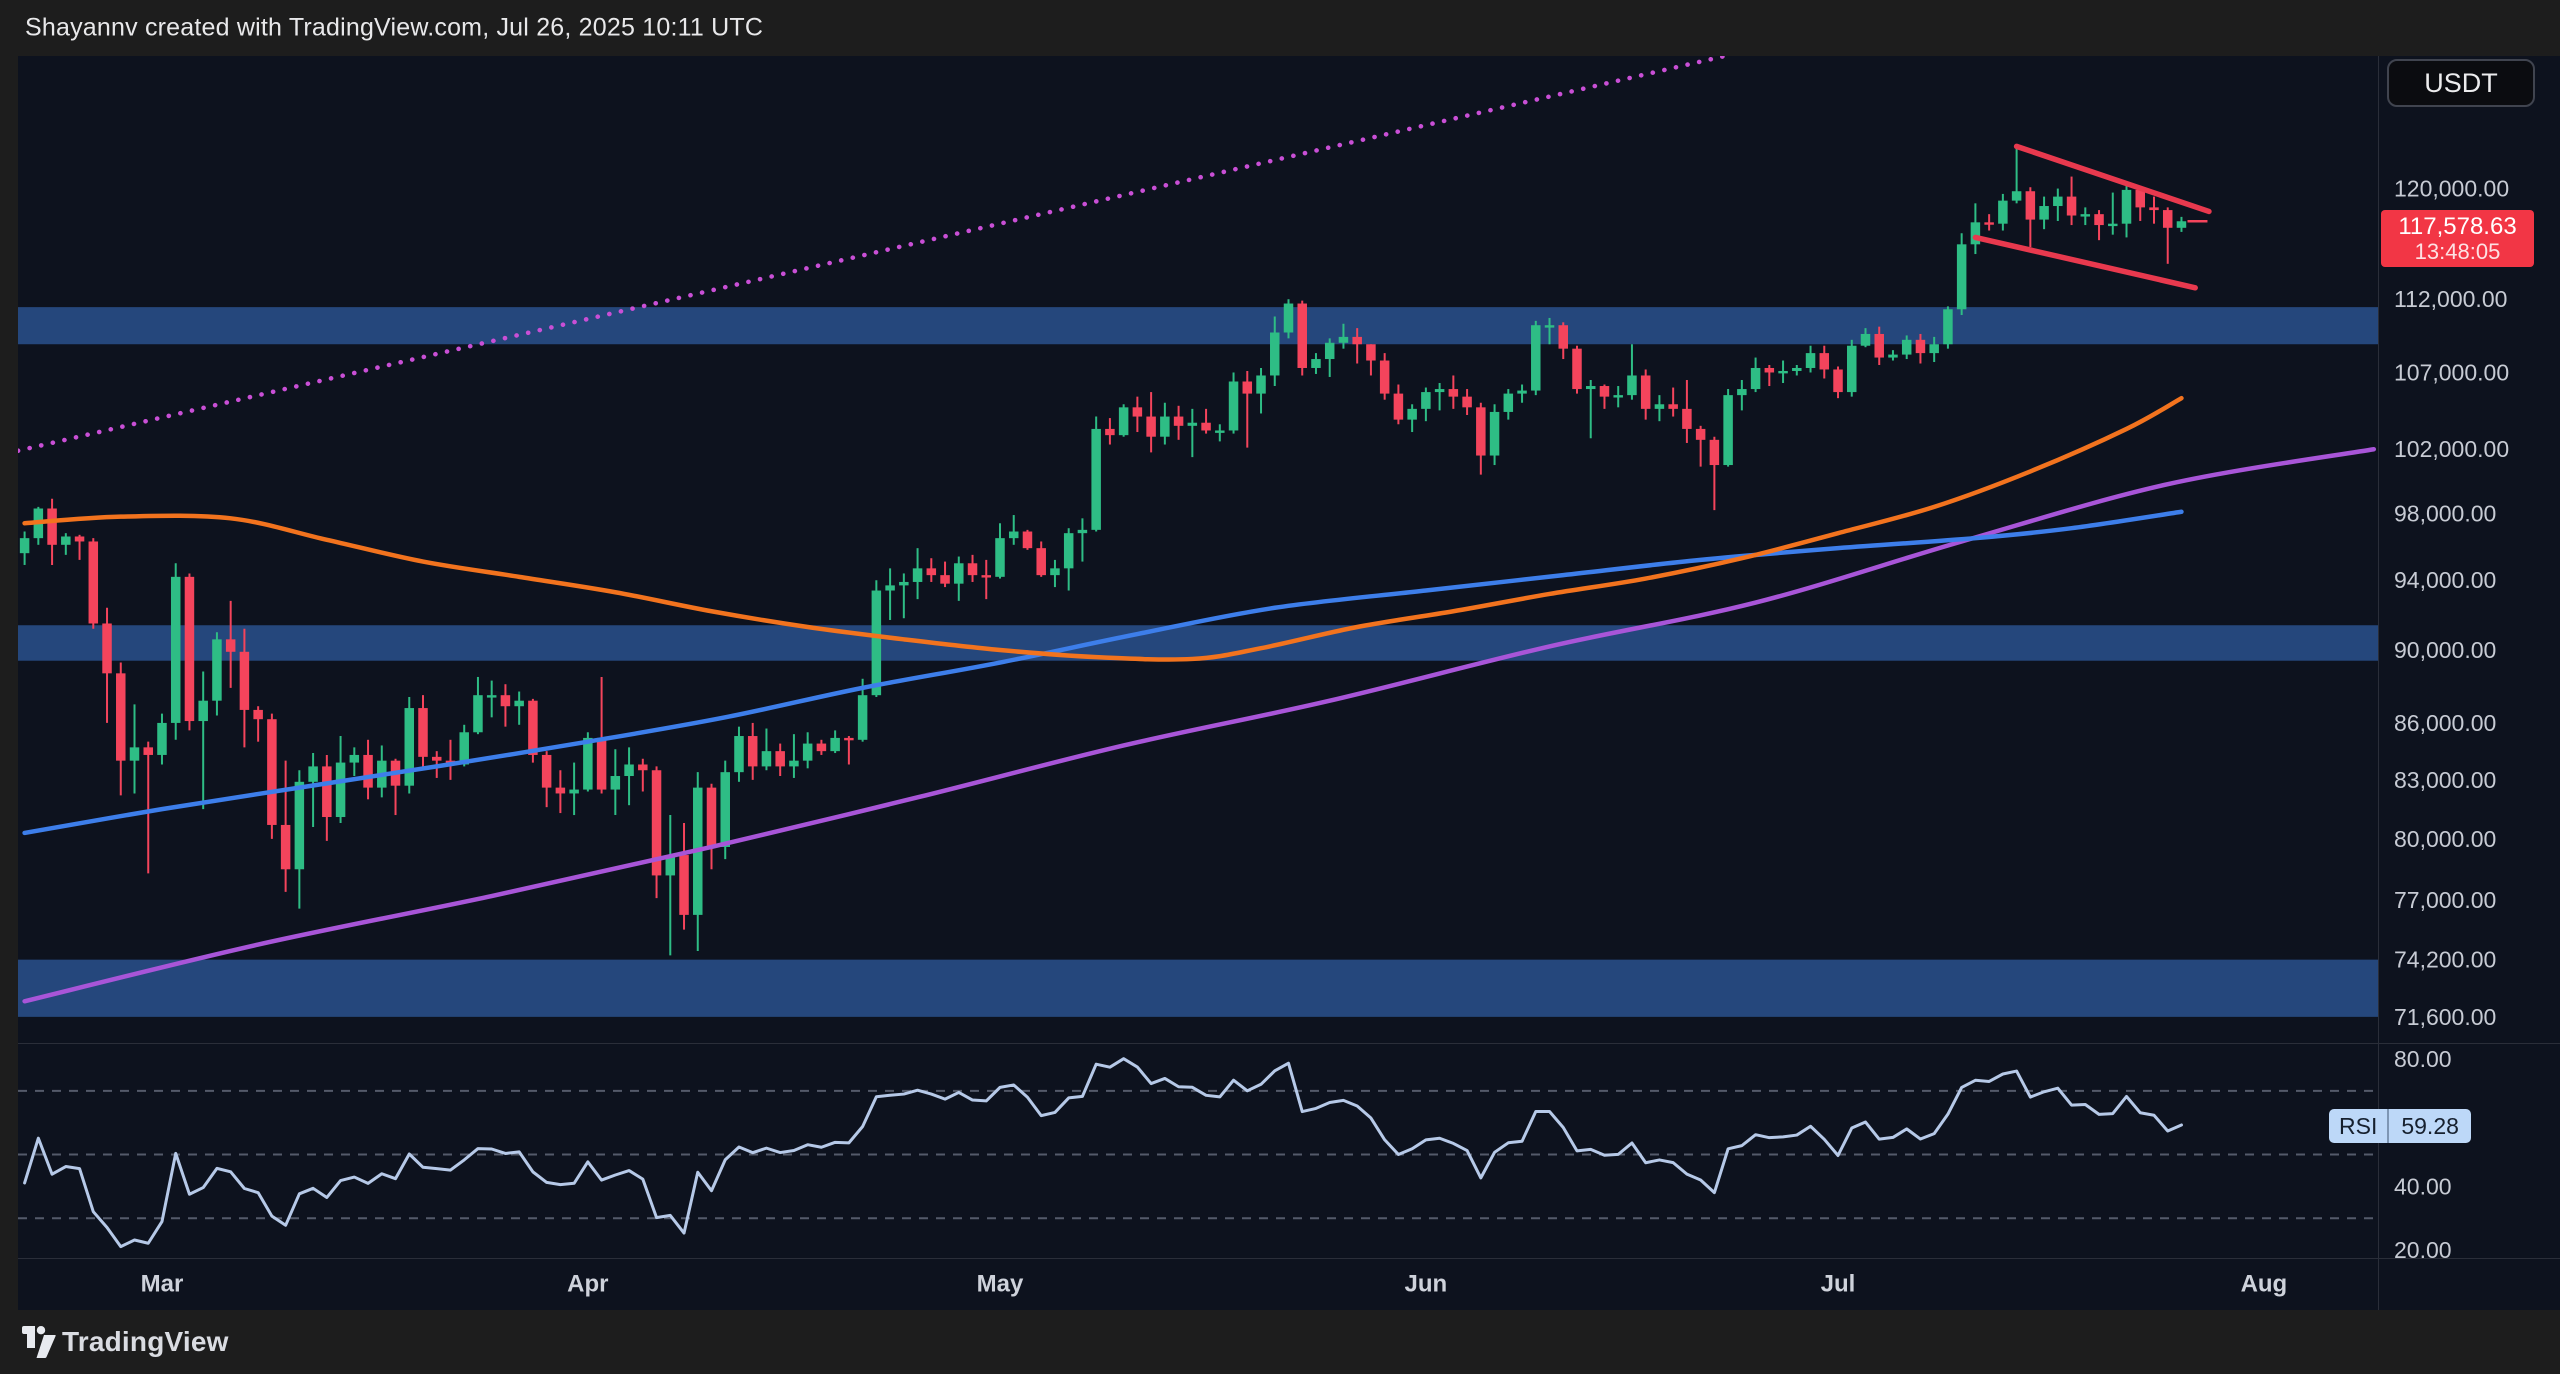  I want to click on price-tick-label: 86,000.00, so click(2445, 723).